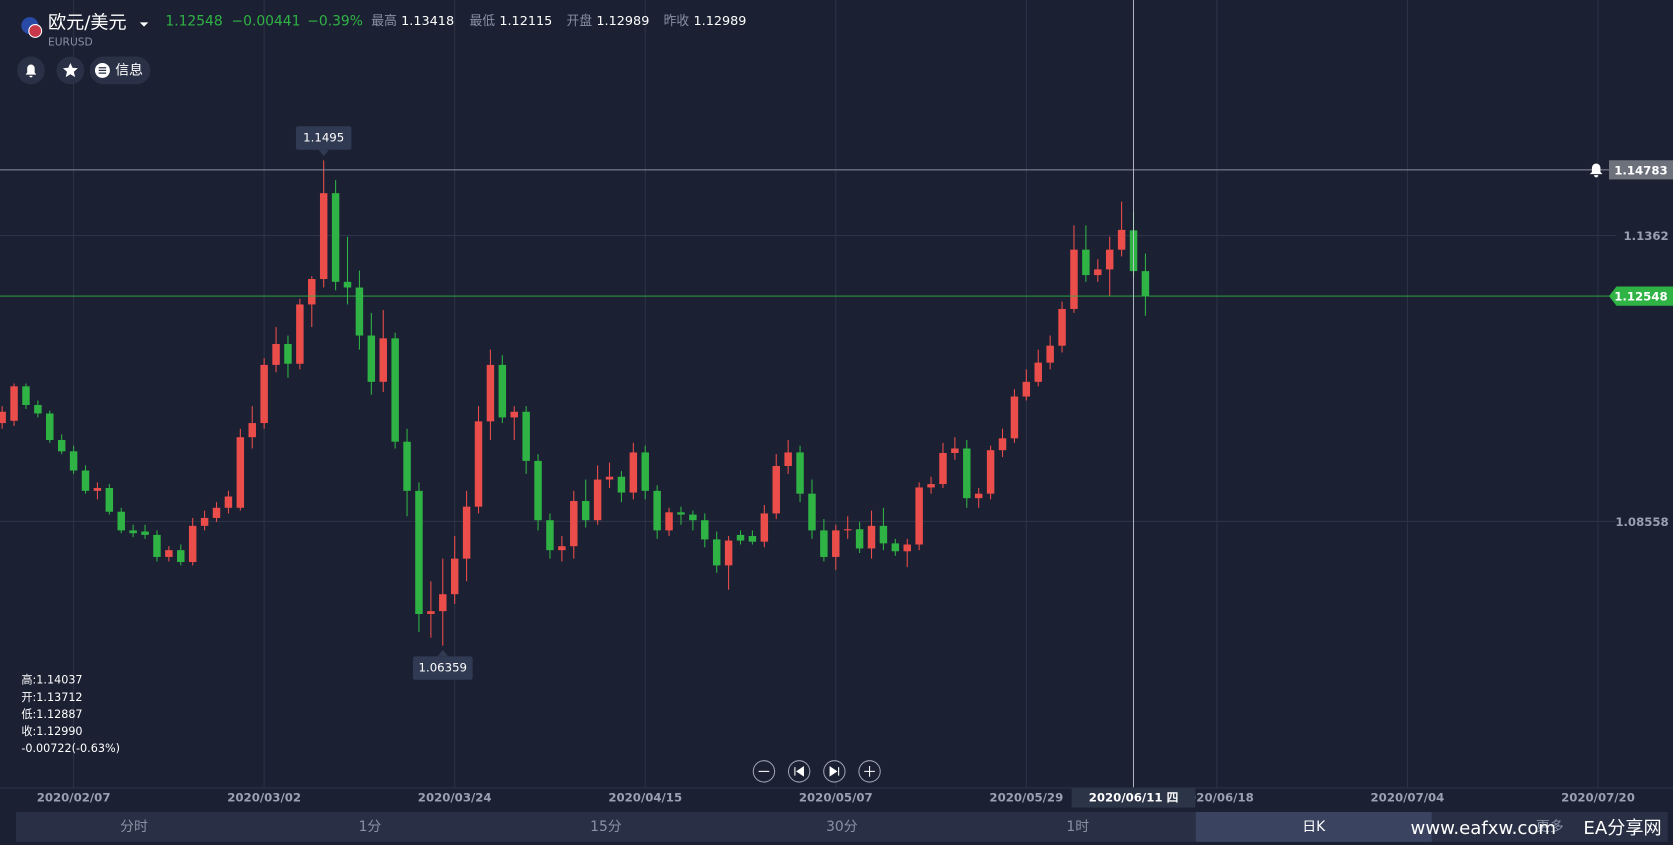 The width and height of the screenshot is (1673, 845). Describe the element at coordinates (677, 21) in the screenshot. I see `stat-label: 昨收` at that location.